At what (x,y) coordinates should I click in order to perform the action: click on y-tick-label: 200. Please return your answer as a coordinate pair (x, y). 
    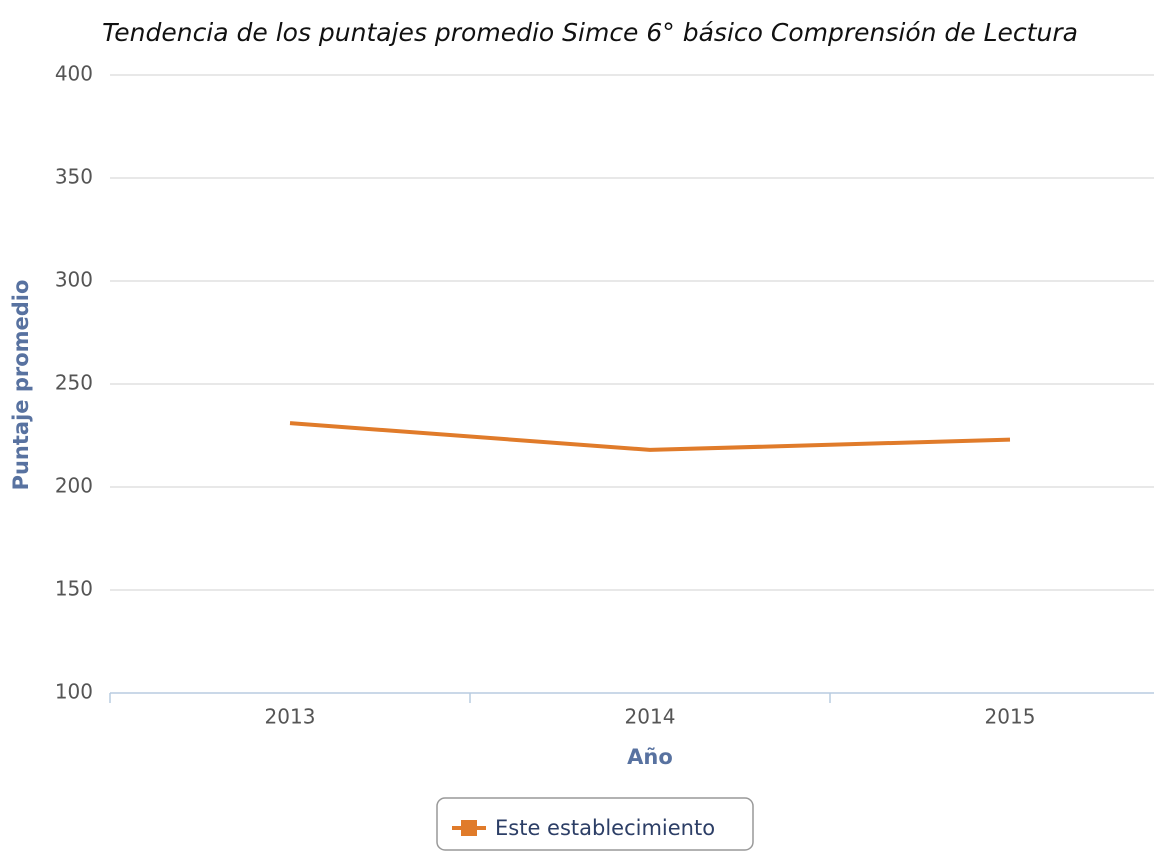
    Looking at the image, I should click on (74, 486).